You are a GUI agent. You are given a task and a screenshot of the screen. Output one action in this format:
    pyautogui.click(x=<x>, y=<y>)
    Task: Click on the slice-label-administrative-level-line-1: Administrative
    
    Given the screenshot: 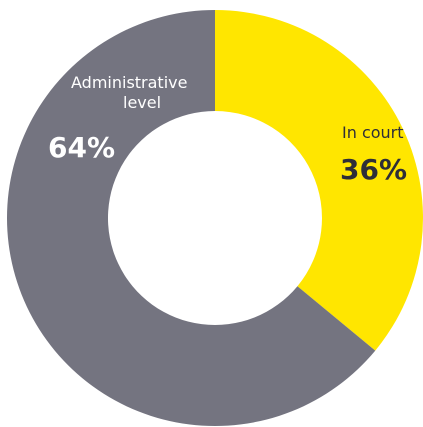 What is the action you would take?
    pyautogui.click(x=129, y=82)
    